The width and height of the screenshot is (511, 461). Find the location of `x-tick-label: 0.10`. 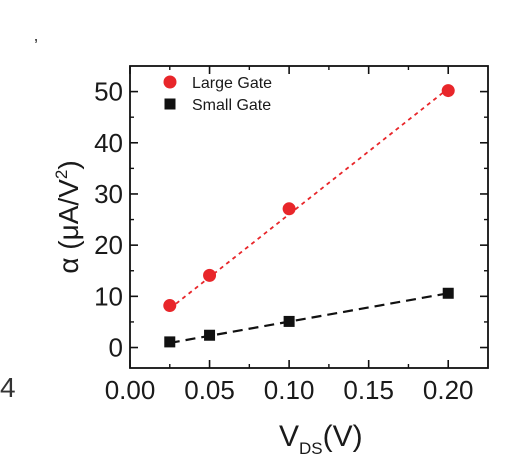

x-tick-label: 0.10 is located at coordinates (289, 390).